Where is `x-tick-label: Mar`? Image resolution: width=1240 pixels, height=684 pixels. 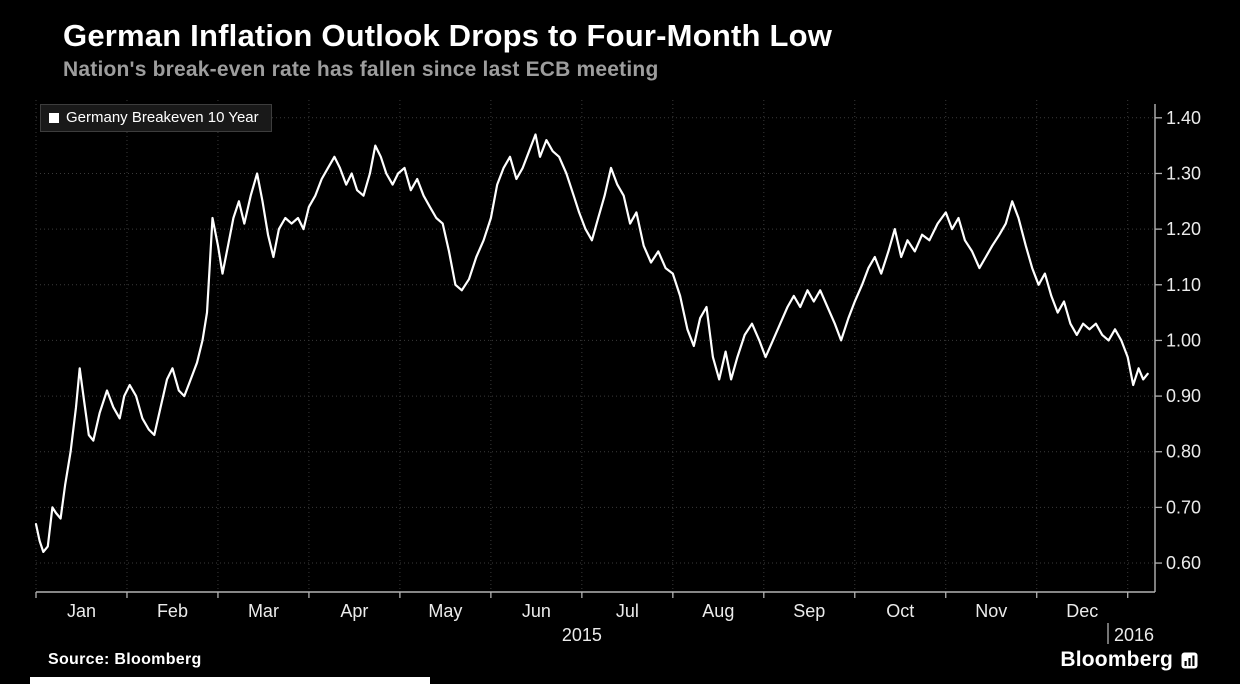
x-tick-label: Mar is located at coordinates (263, 611).